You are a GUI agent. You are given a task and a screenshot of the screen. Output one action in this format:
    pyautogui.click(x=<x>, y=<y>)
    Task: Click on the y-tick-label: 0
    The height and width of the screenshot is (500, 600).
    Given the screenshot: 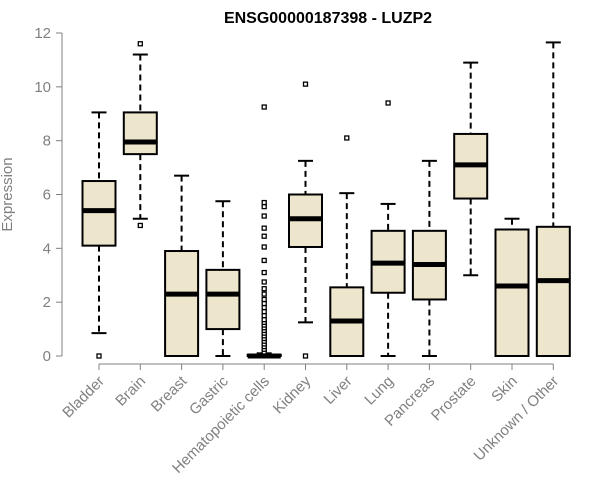 What is the action you would take?
    pyautogui.click(x=47, y=356)
    